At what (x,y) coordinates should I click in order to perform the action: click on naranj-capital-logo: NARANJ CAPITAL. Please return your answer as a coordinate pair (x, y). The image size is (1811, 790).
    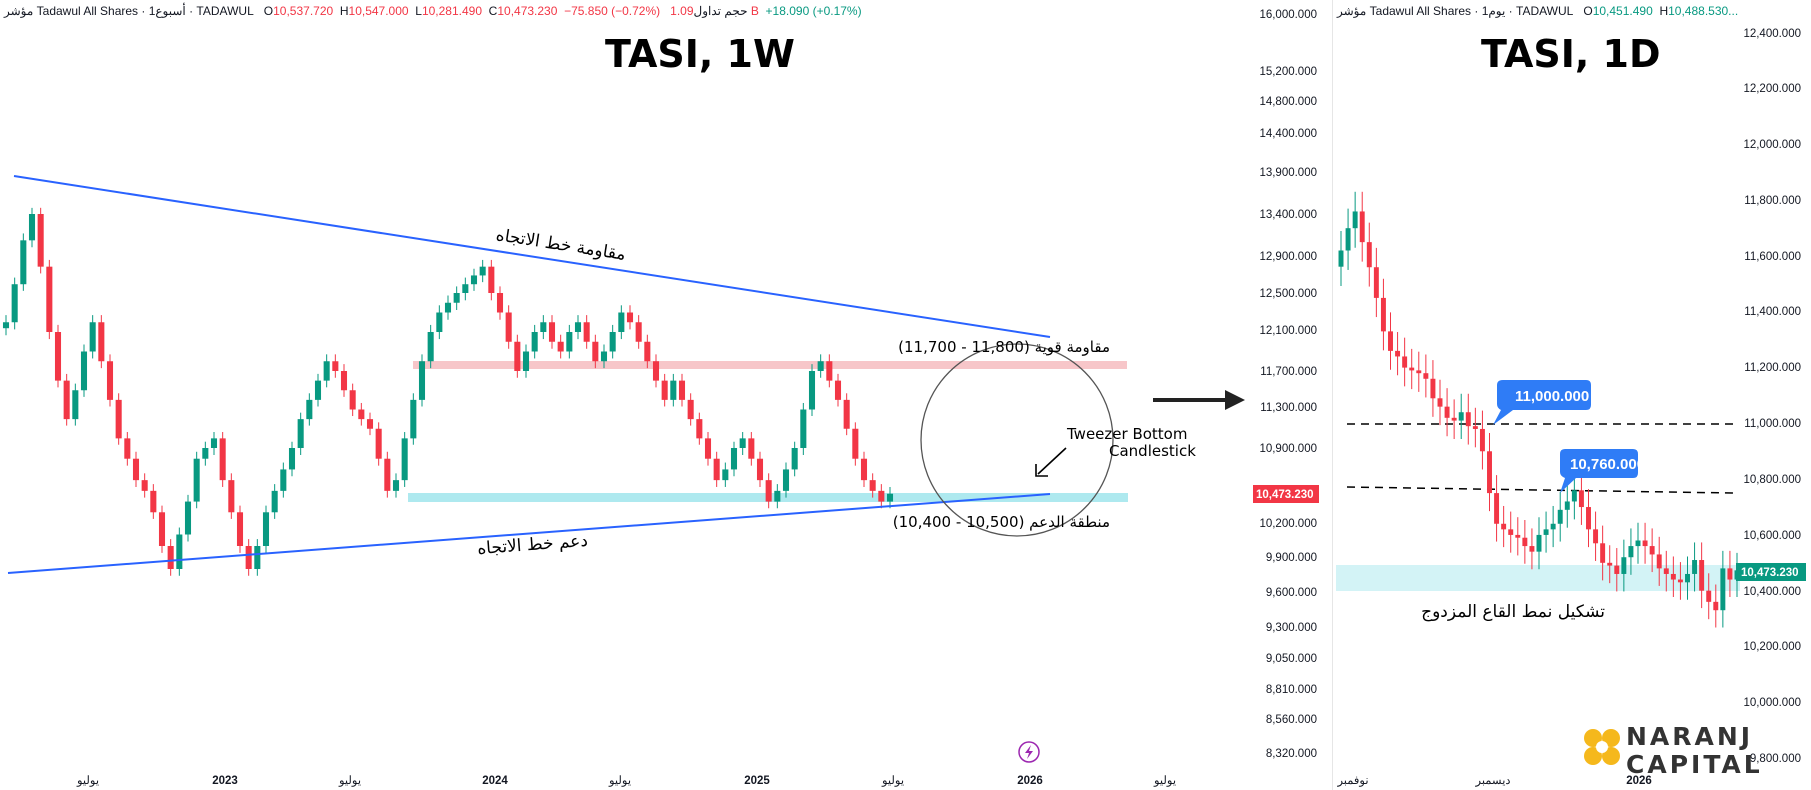
    Looking at the image, I should click on (1696, 752).